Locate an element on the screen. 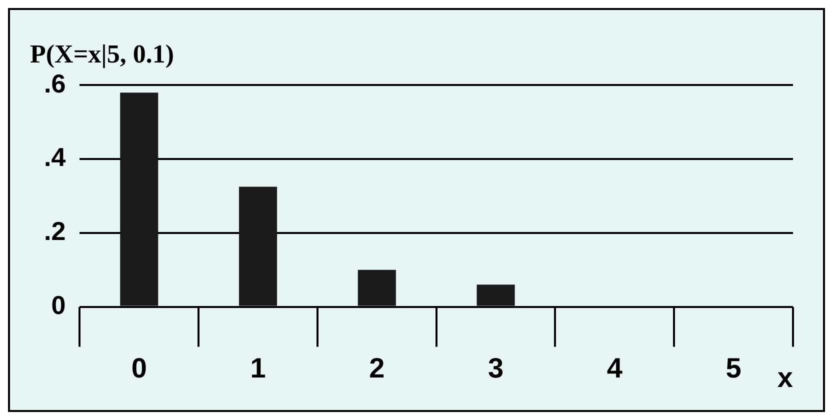  x-tick-label: 2 is located at coordinates (377, 368).